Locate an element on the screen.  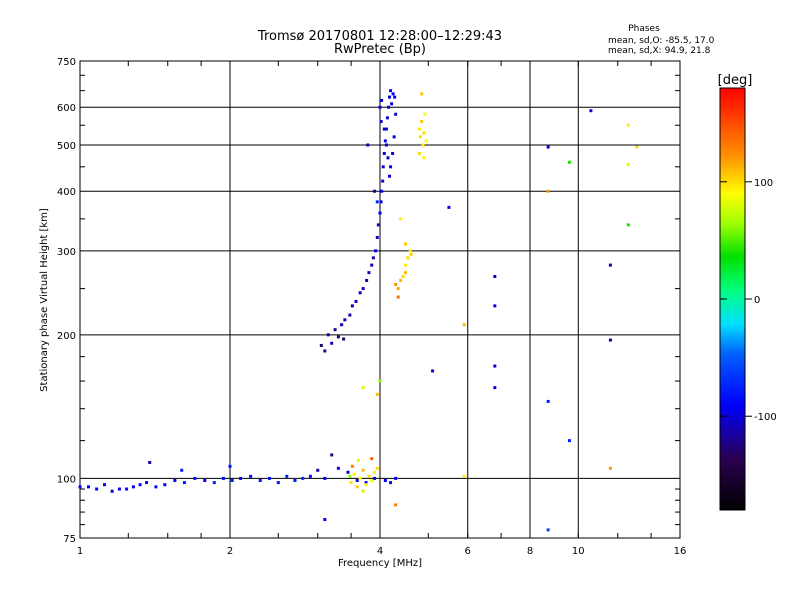
colorbar-ticks: -100 0 100 is located at coordinates (748, 300).